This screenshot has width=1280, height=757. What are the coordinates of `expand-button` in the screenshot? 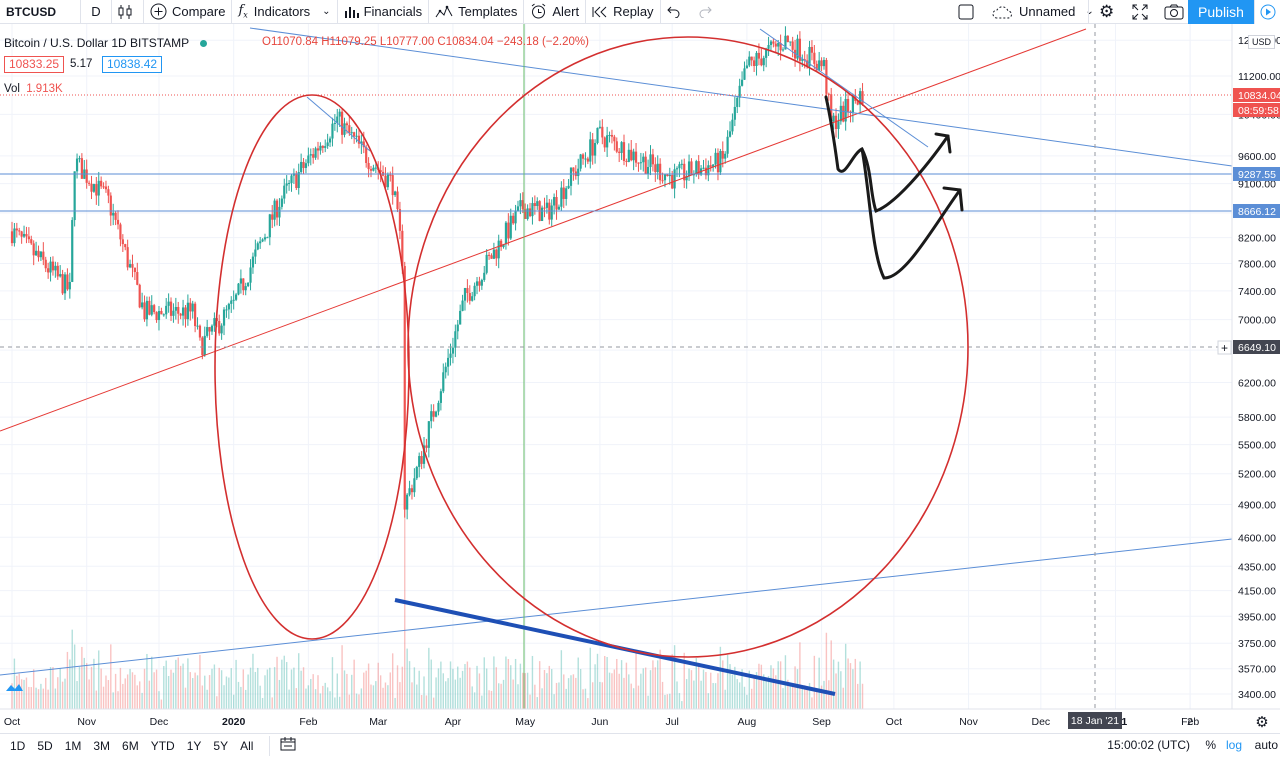 It's located at (1142, 12).